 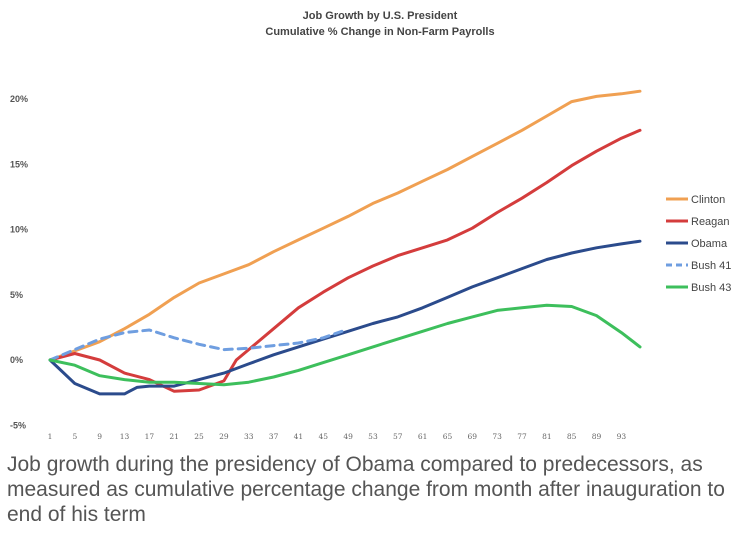 What do you see at coordinates (709, 244) in the screenshot?
I see `legend-label: Obama` at bounding box center [709, 244].